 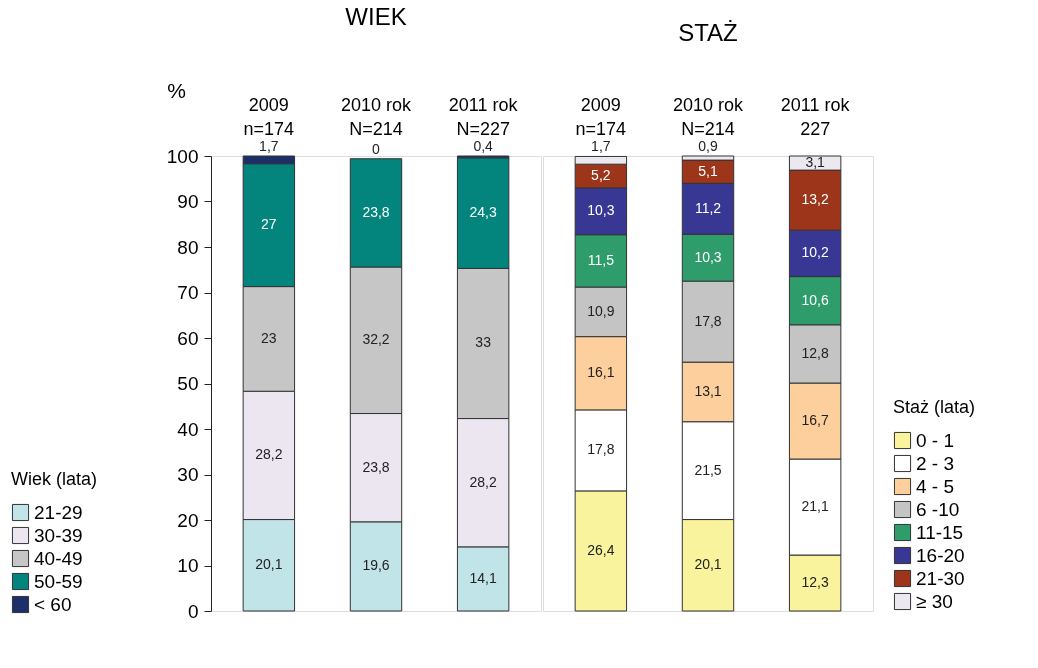 What do you see at coordinates (188, 429) in the screenshot?
I see `y-tick-label: 40` at bounding box center [188, 429].